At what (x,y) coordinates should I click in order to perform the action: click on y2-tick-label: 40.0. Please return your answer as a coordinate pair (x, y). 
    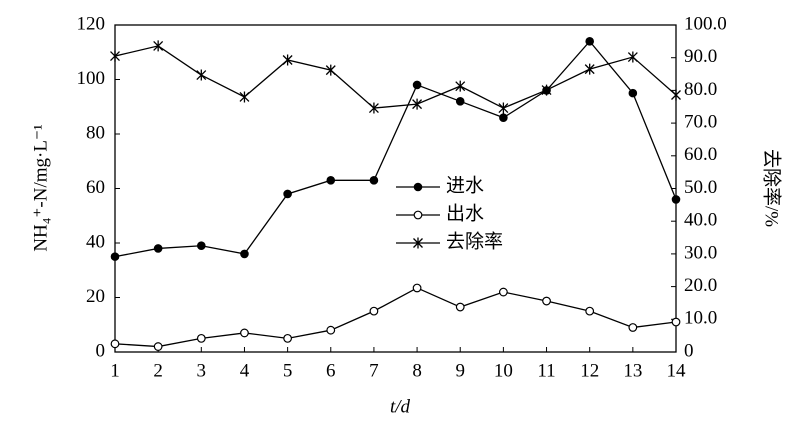
    Looking at the image, I should click on (700, 220).